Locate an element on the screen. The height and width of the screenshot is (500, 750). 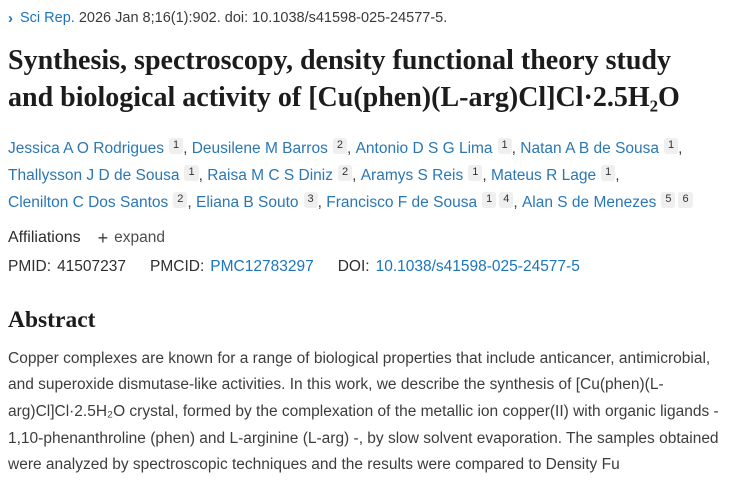
author: Antonio D S G Lima 1, is located at coordinates (438, 147).